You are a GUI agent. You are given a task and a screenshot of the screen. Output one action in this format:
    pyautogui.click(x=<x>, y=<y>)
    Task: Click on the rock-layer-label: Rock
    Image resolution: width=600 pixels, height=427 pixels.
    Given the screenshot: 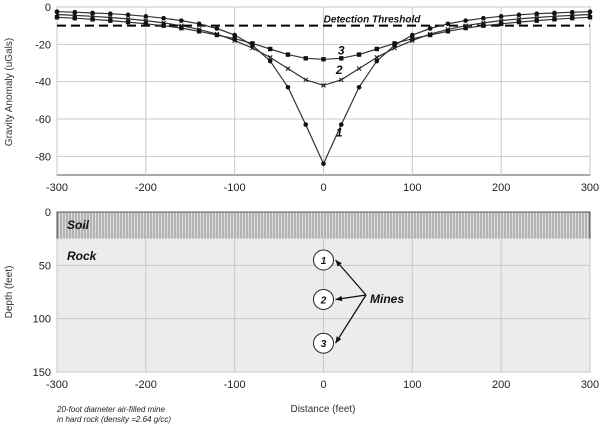 What is the action you would take?
    pyautogui.click(x=82, y=256)
    